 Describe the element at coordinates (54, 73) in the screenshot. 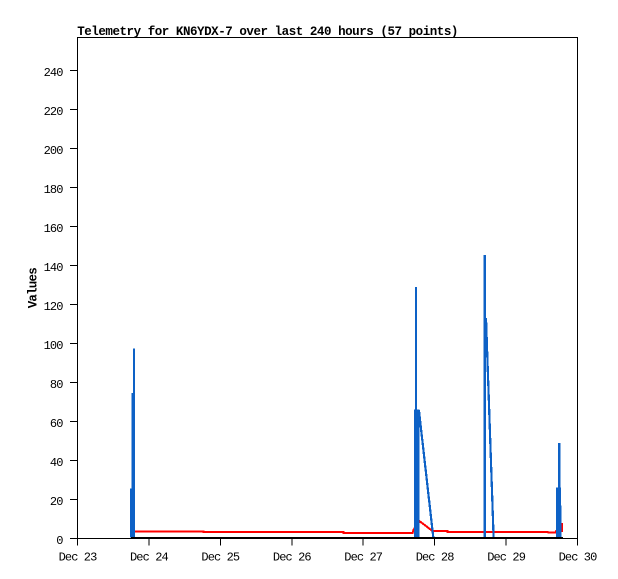

I see `svg-text: 240` at that location.